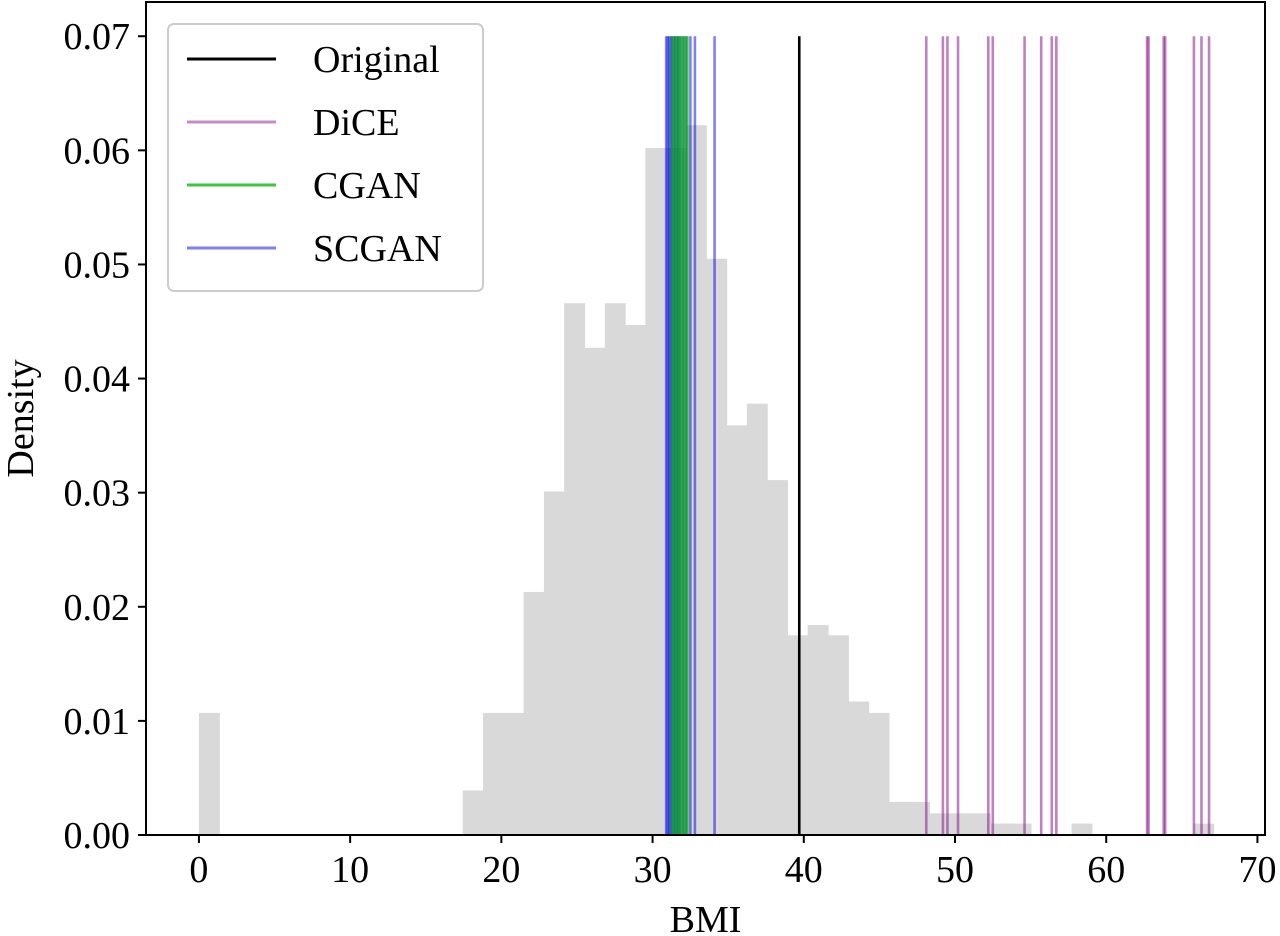 This screenshot has width=1280, height=936. I want to click on x-tick-label: 70, so click(1257, 870).